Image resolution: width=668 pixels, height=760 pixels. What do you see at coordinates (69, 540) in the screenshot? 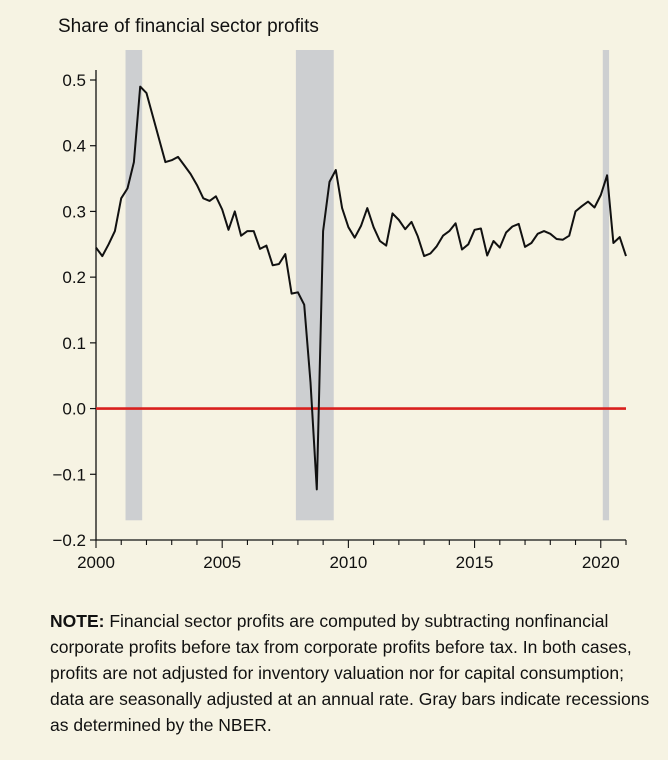
I see `y-tick-label: −0.2` at bounding box center [69, 540].